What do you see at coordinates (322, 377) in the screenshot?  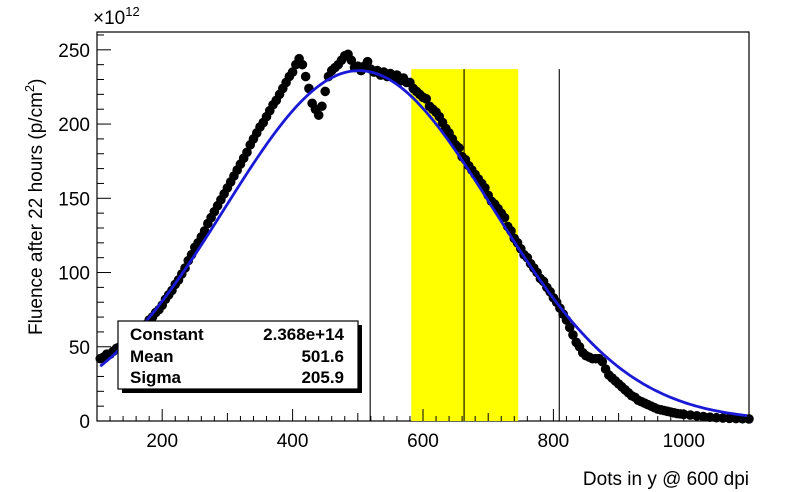 I see `stats-value-sigma: 205.9` at bounding box center [322, 377].